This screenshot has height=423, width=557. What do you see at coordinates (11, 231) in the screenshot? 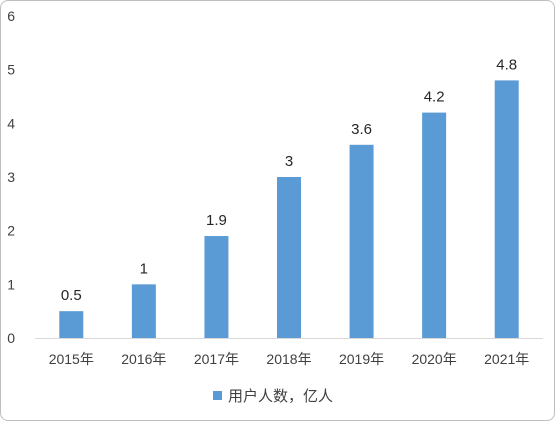
I see `y-tick-label: 2` at bounding box center [11, 231].